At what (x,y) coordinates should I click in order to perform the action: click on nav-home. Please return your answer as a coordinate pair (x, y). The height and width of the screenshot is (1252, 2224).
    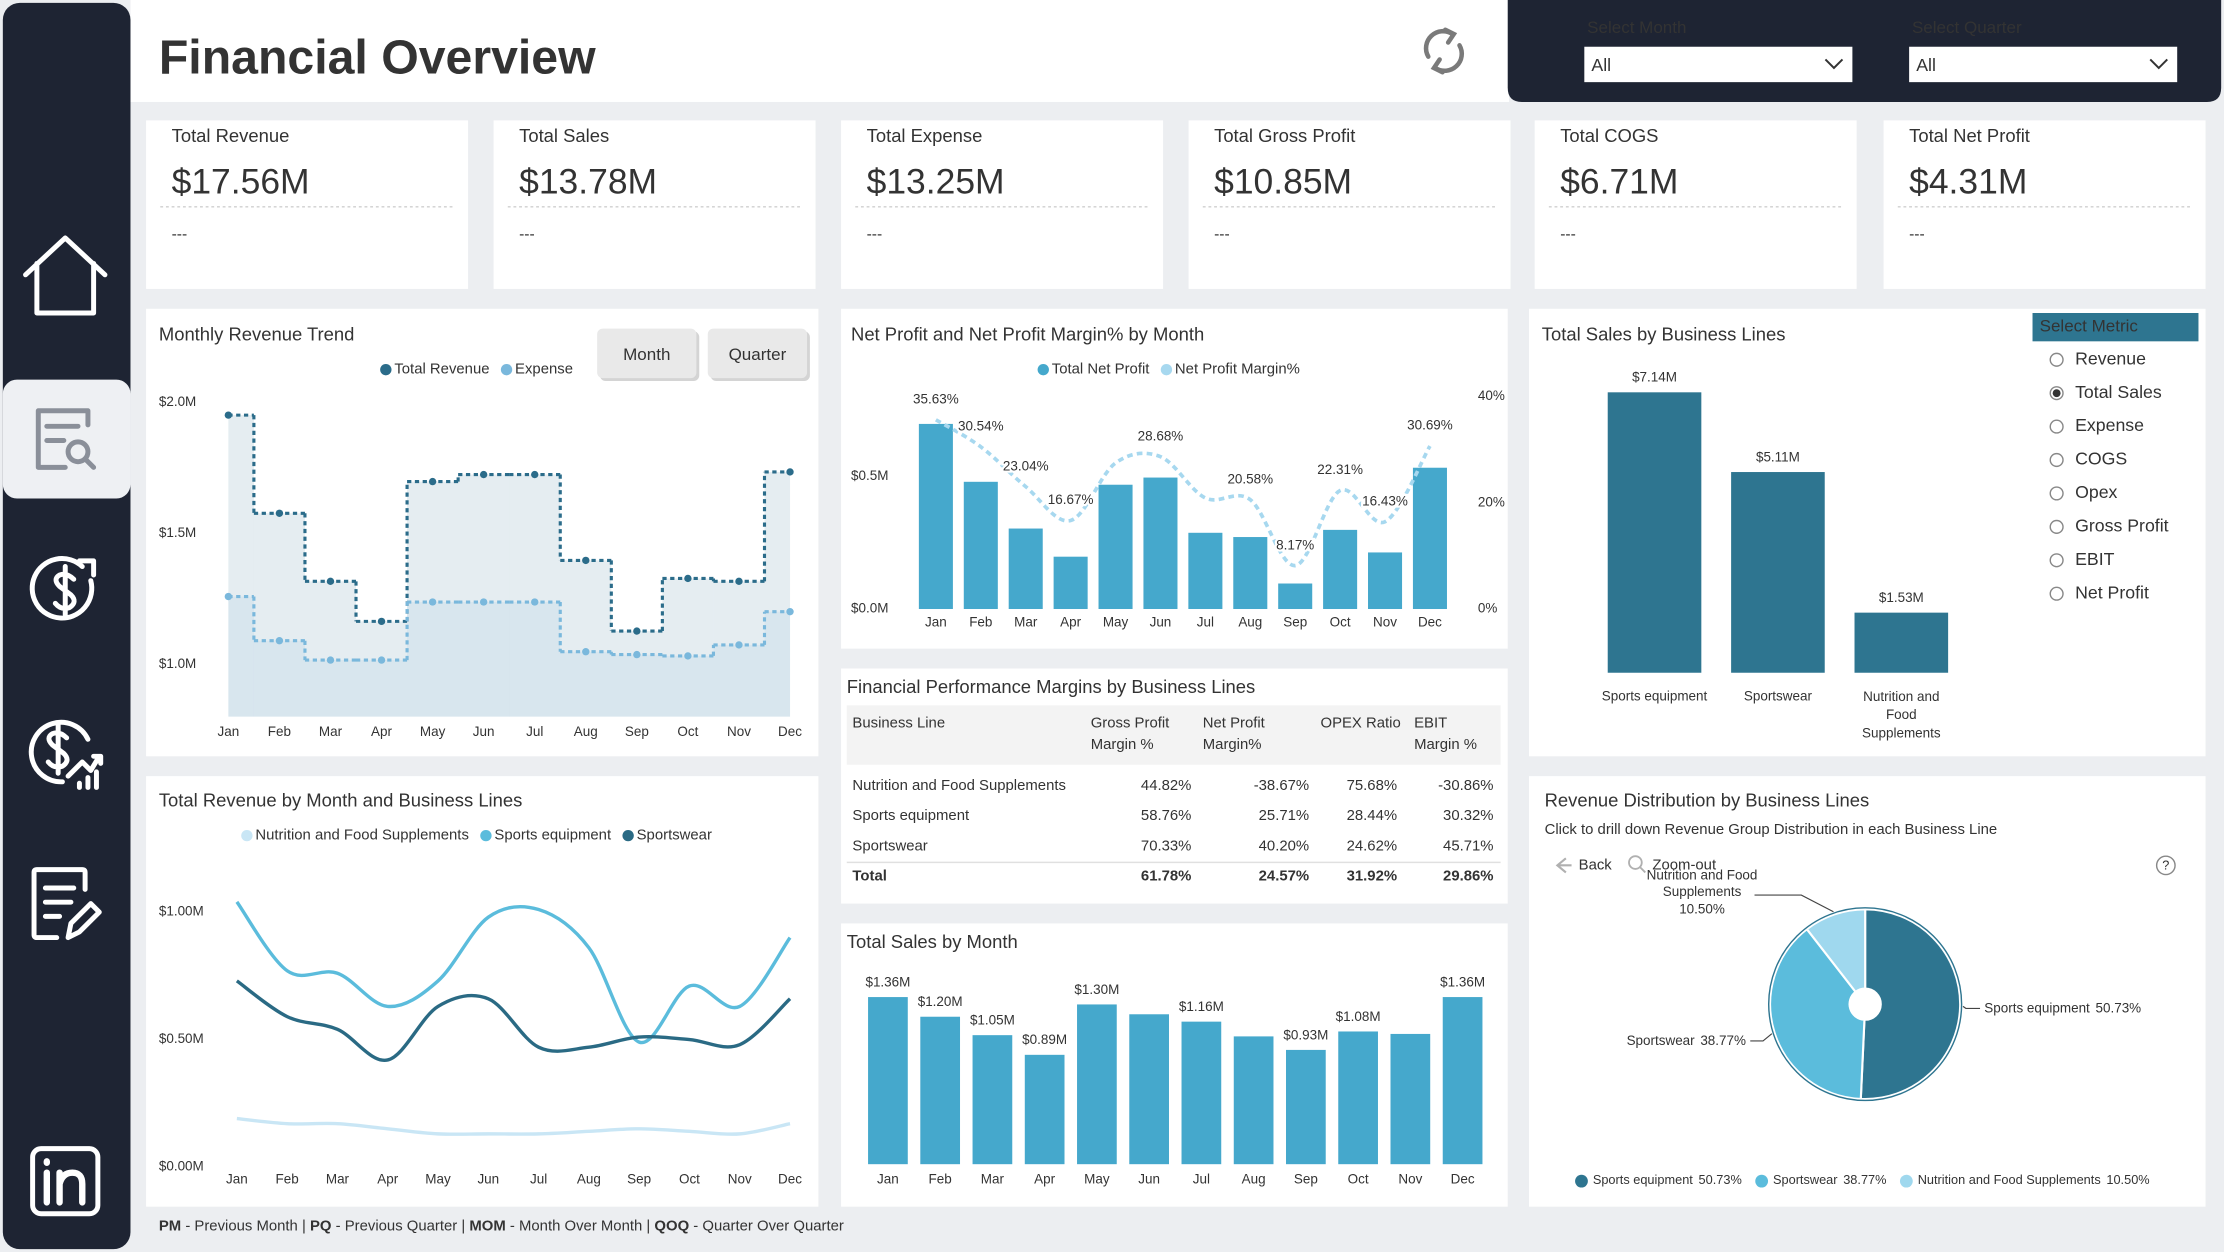
    Looking at the image, I should click on (65, 275).